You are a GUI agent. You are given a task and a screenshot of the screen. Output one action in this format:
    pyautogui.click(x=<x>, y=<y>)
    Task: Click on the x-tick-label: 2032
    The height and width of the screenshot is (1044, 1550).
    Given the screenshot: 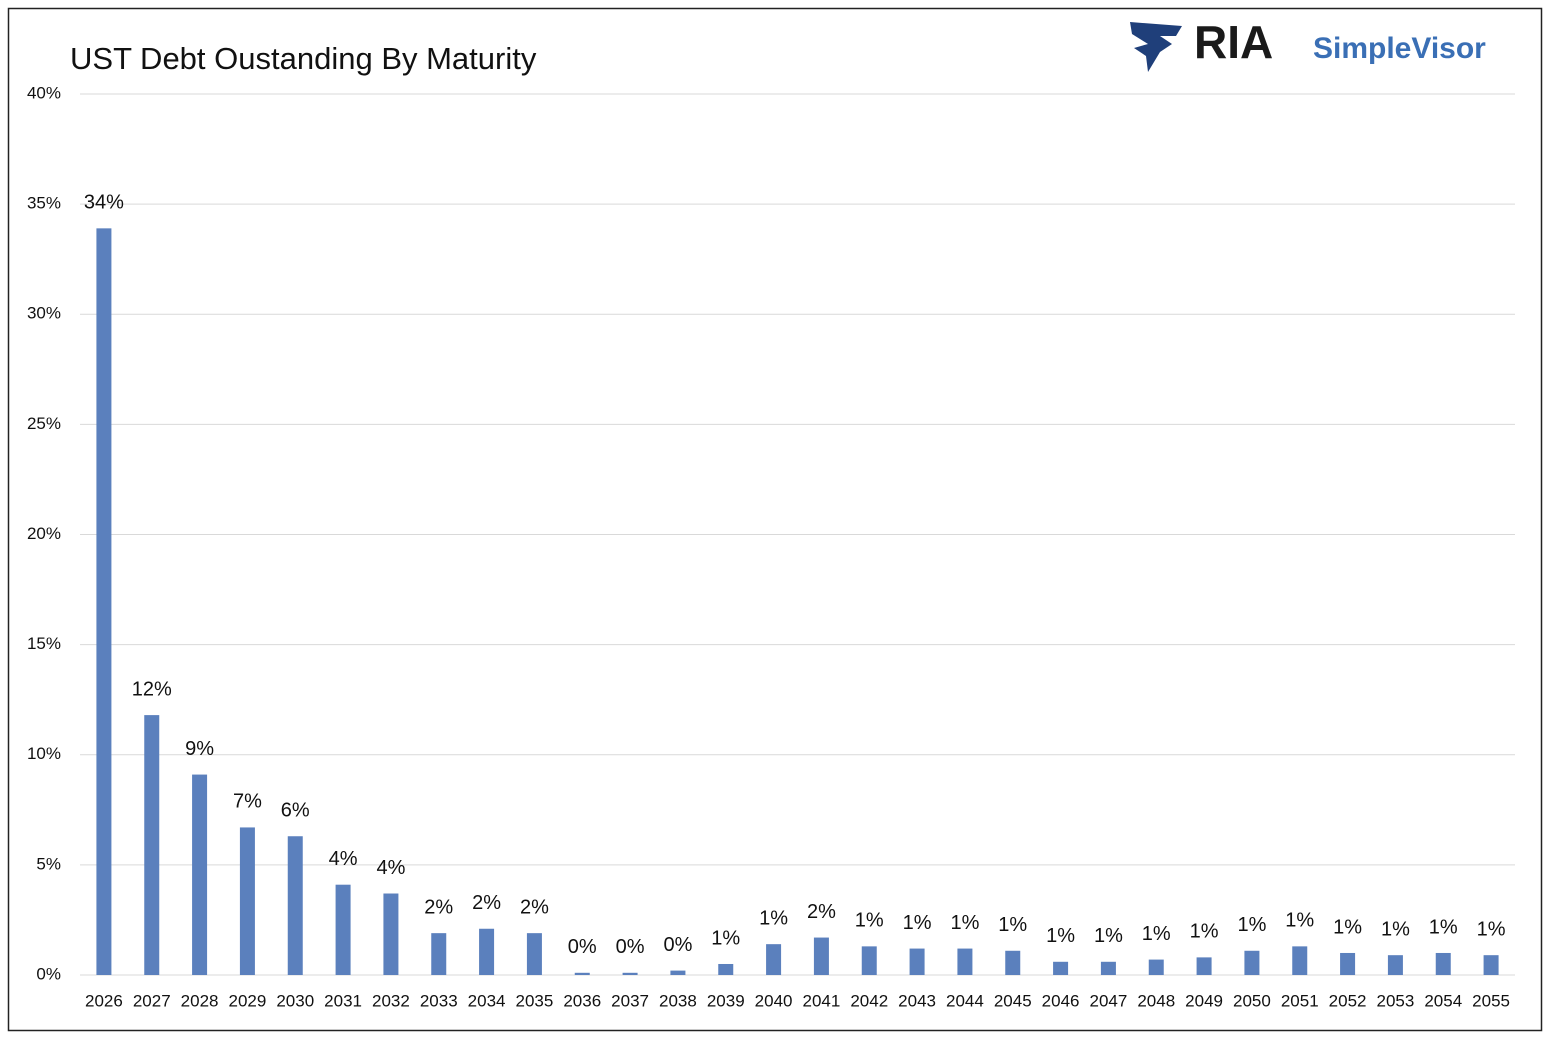 What is the action you would take?
    pyautogui.click(x=391, y=1000)
    